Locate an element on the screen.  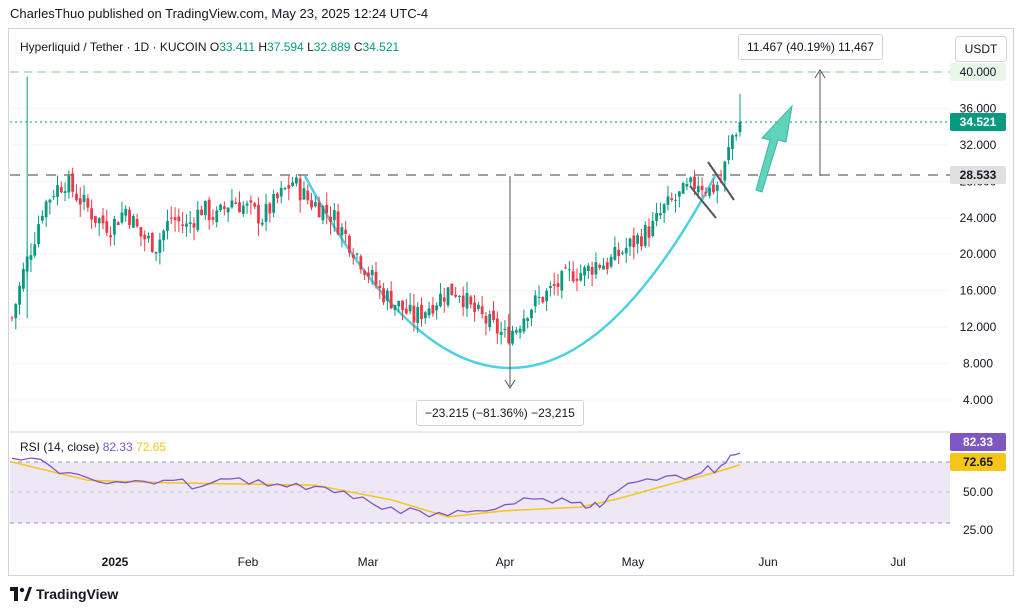
time-tick-label: Mar is located at coordinates (368, 562).